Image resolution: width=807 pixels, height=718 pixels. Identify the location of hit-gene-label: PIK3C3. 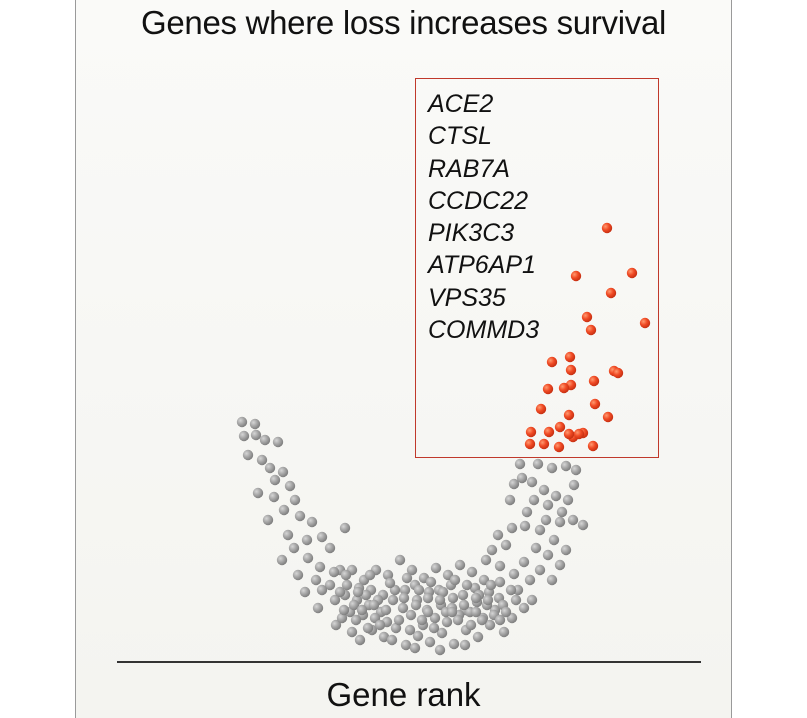
(471, 233).